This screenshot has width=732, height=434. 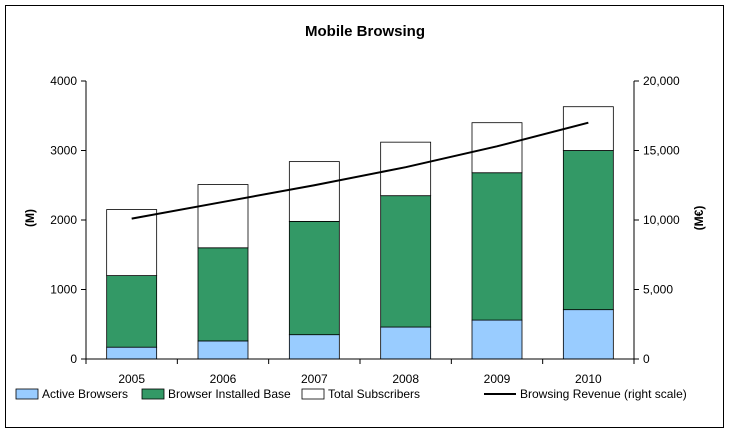 I want to click on bar-active-browsers-2010, so click(x=588, y=334).